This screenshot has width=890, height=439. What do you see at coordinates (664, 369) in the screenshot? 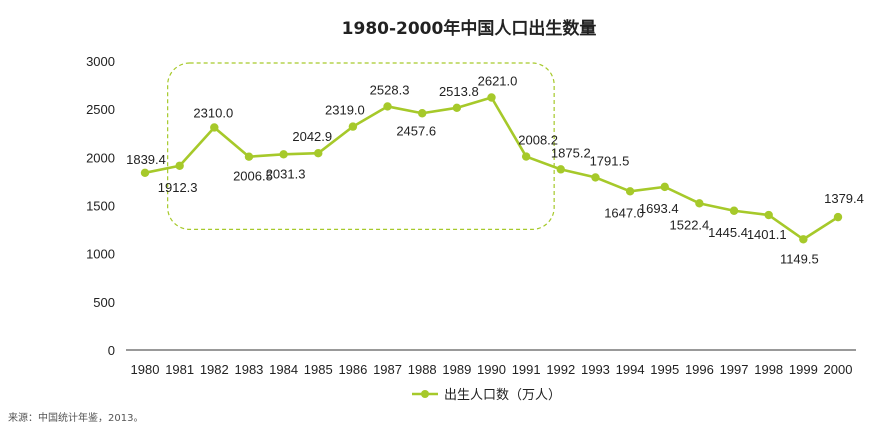
I see `x-tick-label: 1995` at bounding box center [664, 369].